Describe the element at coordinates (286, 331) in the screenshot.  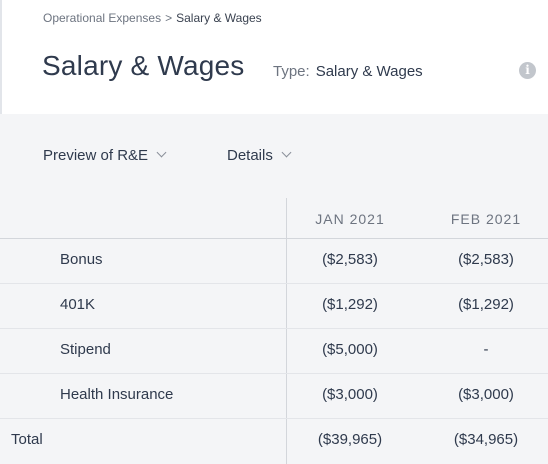
I see `column-divider` at that location.